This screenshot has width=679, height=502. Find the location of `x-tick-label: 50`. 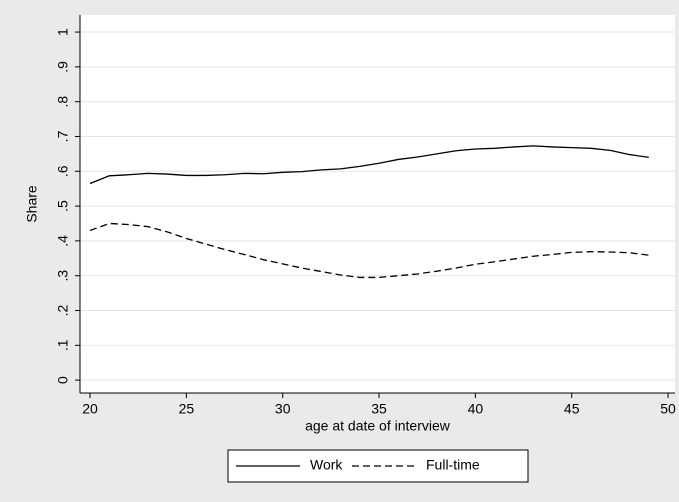

x-tick-label: 50 is located at coordinates (668, 409).